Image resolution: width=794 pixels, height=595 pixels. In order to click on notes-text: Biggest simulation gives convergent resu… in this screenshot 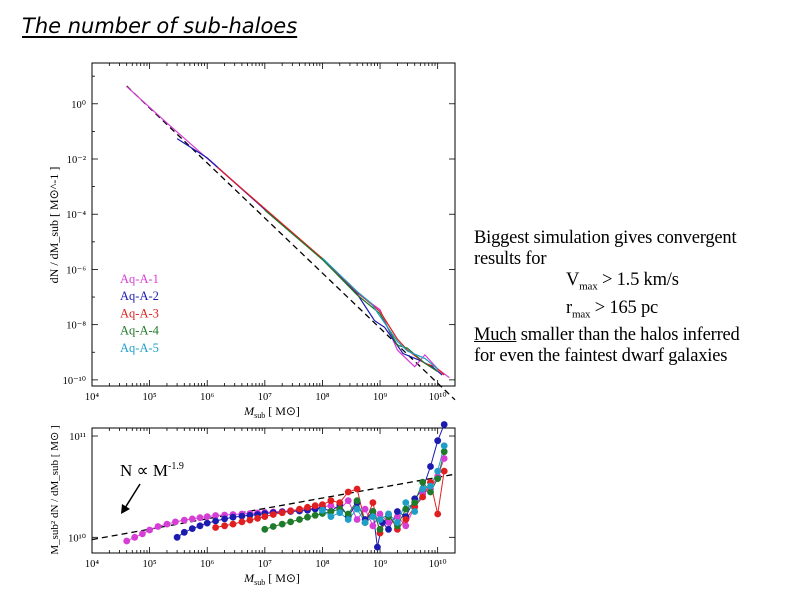, I will do `click(633, 297)`.